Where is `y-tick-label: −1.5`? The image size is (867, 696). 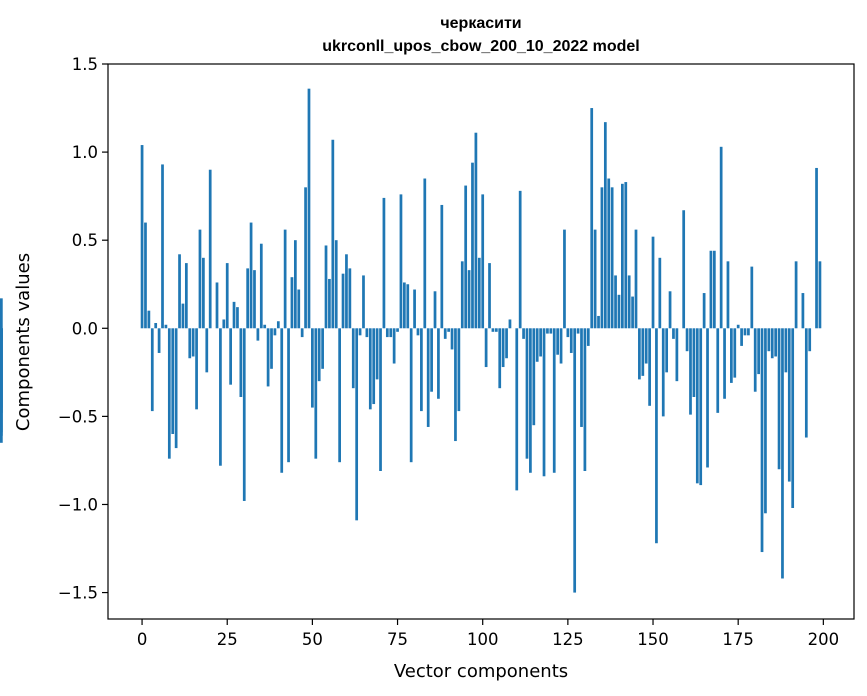
y-tick-label: −1.5 is located at coordinates (78, 593).